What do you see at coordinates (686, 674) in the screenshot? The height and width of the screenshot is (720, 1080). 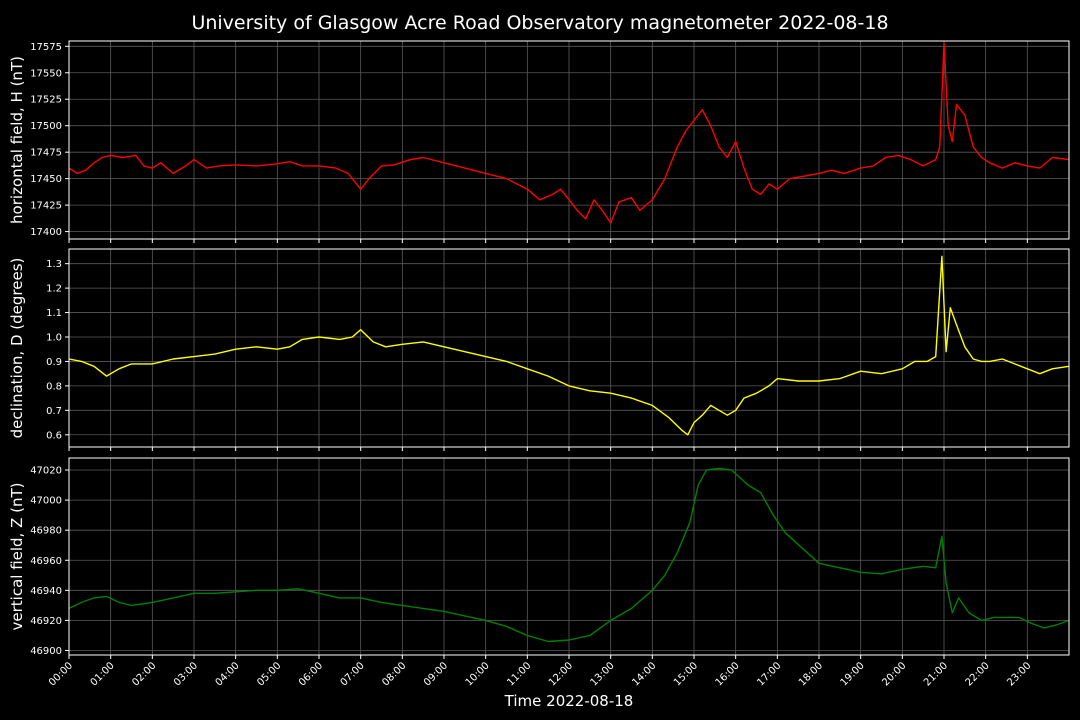 I see `x-tick-label: 15:00` at bounding box center [686, 674].